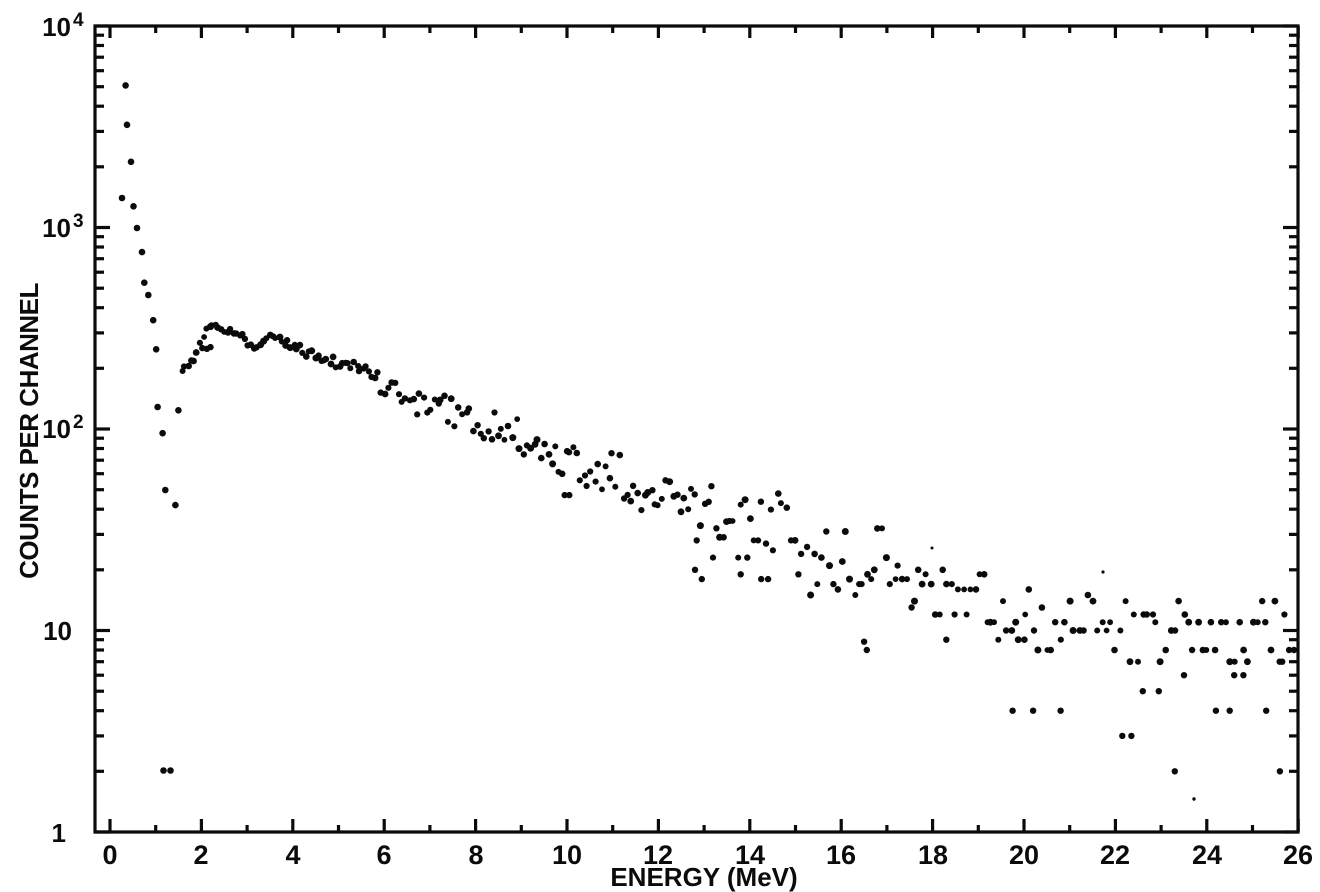 The image size is (1320, 892). What do you see at coordinates (78, 221) in the screenshot?
I see `svg-text: 3` at bounding box center [78, 221].